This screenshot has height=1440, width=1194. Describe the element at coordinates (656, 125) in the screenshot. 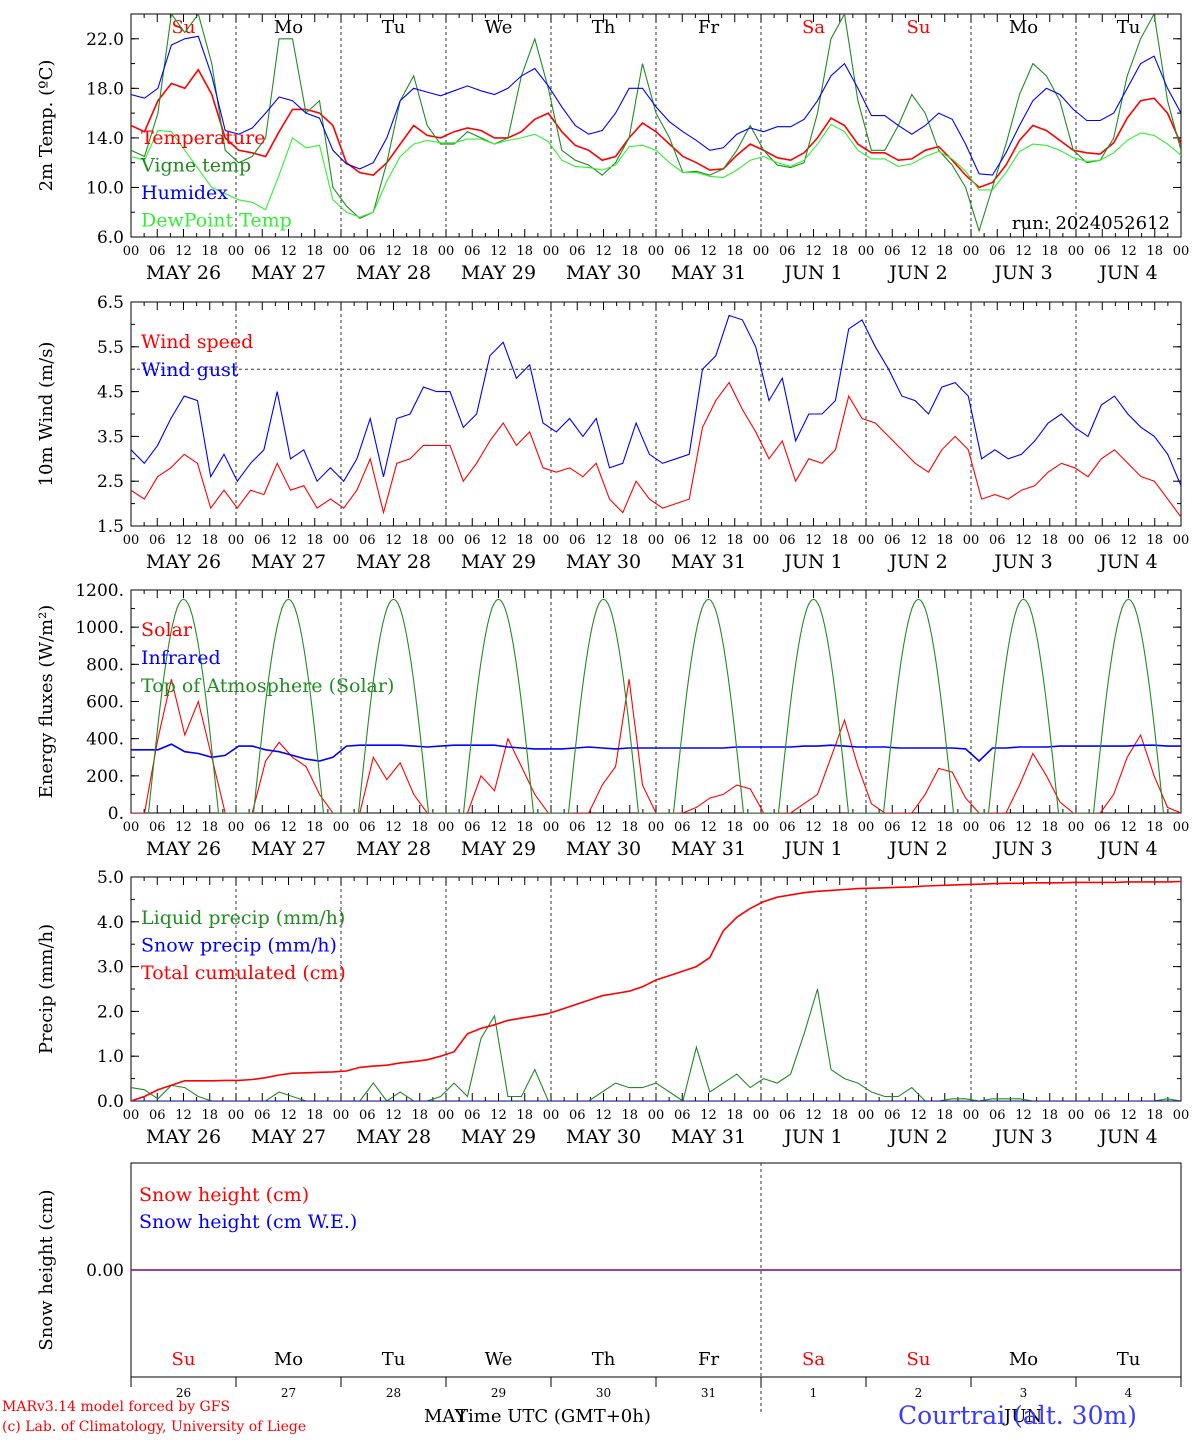

I see `temp-frame` at that location.